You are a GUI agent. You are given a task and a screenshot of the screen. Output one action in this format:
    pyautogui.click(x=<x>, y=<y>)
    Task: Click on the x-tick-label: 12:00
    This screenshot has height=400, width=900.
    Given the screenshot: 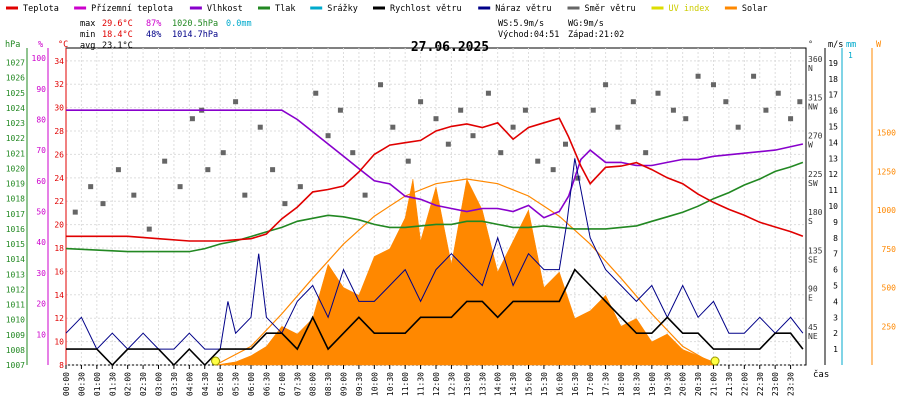 What is the action you would take?
    pyautogui.click(x=436, y=384)
    